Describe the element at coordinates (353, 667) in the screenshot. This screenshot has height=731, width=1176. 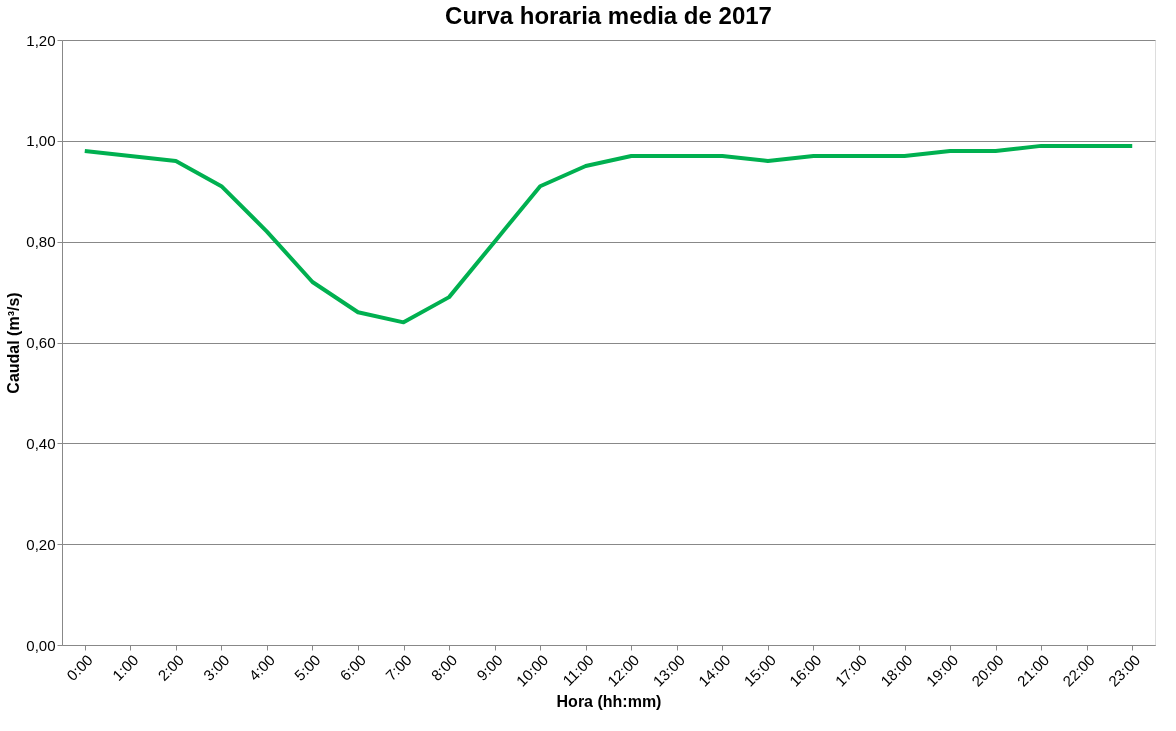
I see `x-tick-label: 6:00` at that location.